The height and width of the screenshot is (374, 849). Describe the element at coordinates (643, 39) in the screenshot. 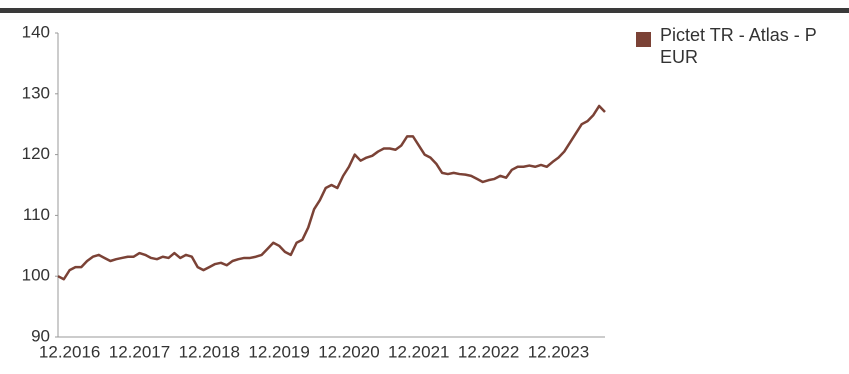

I see `legend-swatch` at that location.